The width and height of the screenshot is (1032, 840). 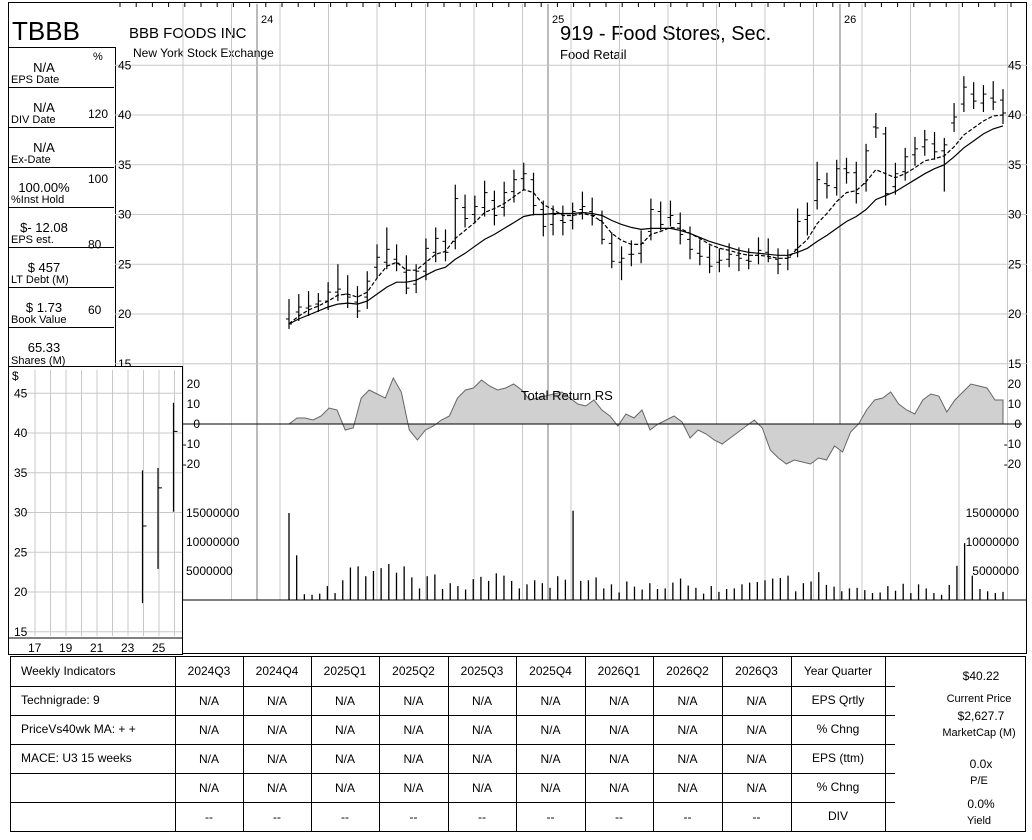 What do you see at coordinates (837, 816) in the screenshot?
I see `metric-label: DIV` at bounding box center [837, 816].